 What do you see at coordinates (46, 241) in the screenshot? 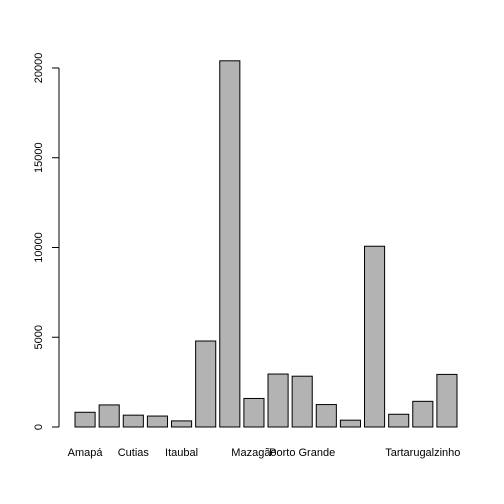
I see `y-axis: 0 5000 10000 15000 20000` at bounding box center [46, 241].